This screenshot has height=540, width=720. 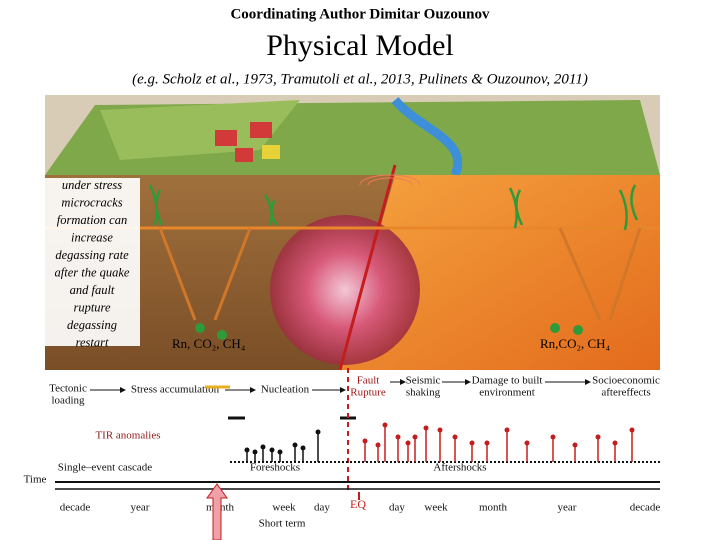 I want to click on title: Physical Model, so click(x=360, y=45).